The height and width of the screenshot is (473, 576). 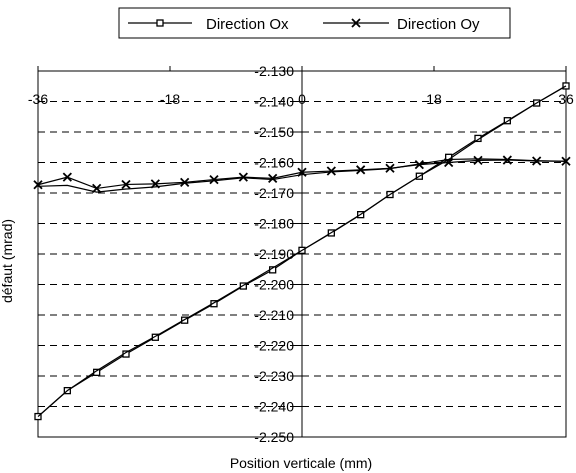 What do you see at coordinates (170, 99) in the screenshot?
I see `x-tick-label-1: -18` at bounding box center [170, 99].